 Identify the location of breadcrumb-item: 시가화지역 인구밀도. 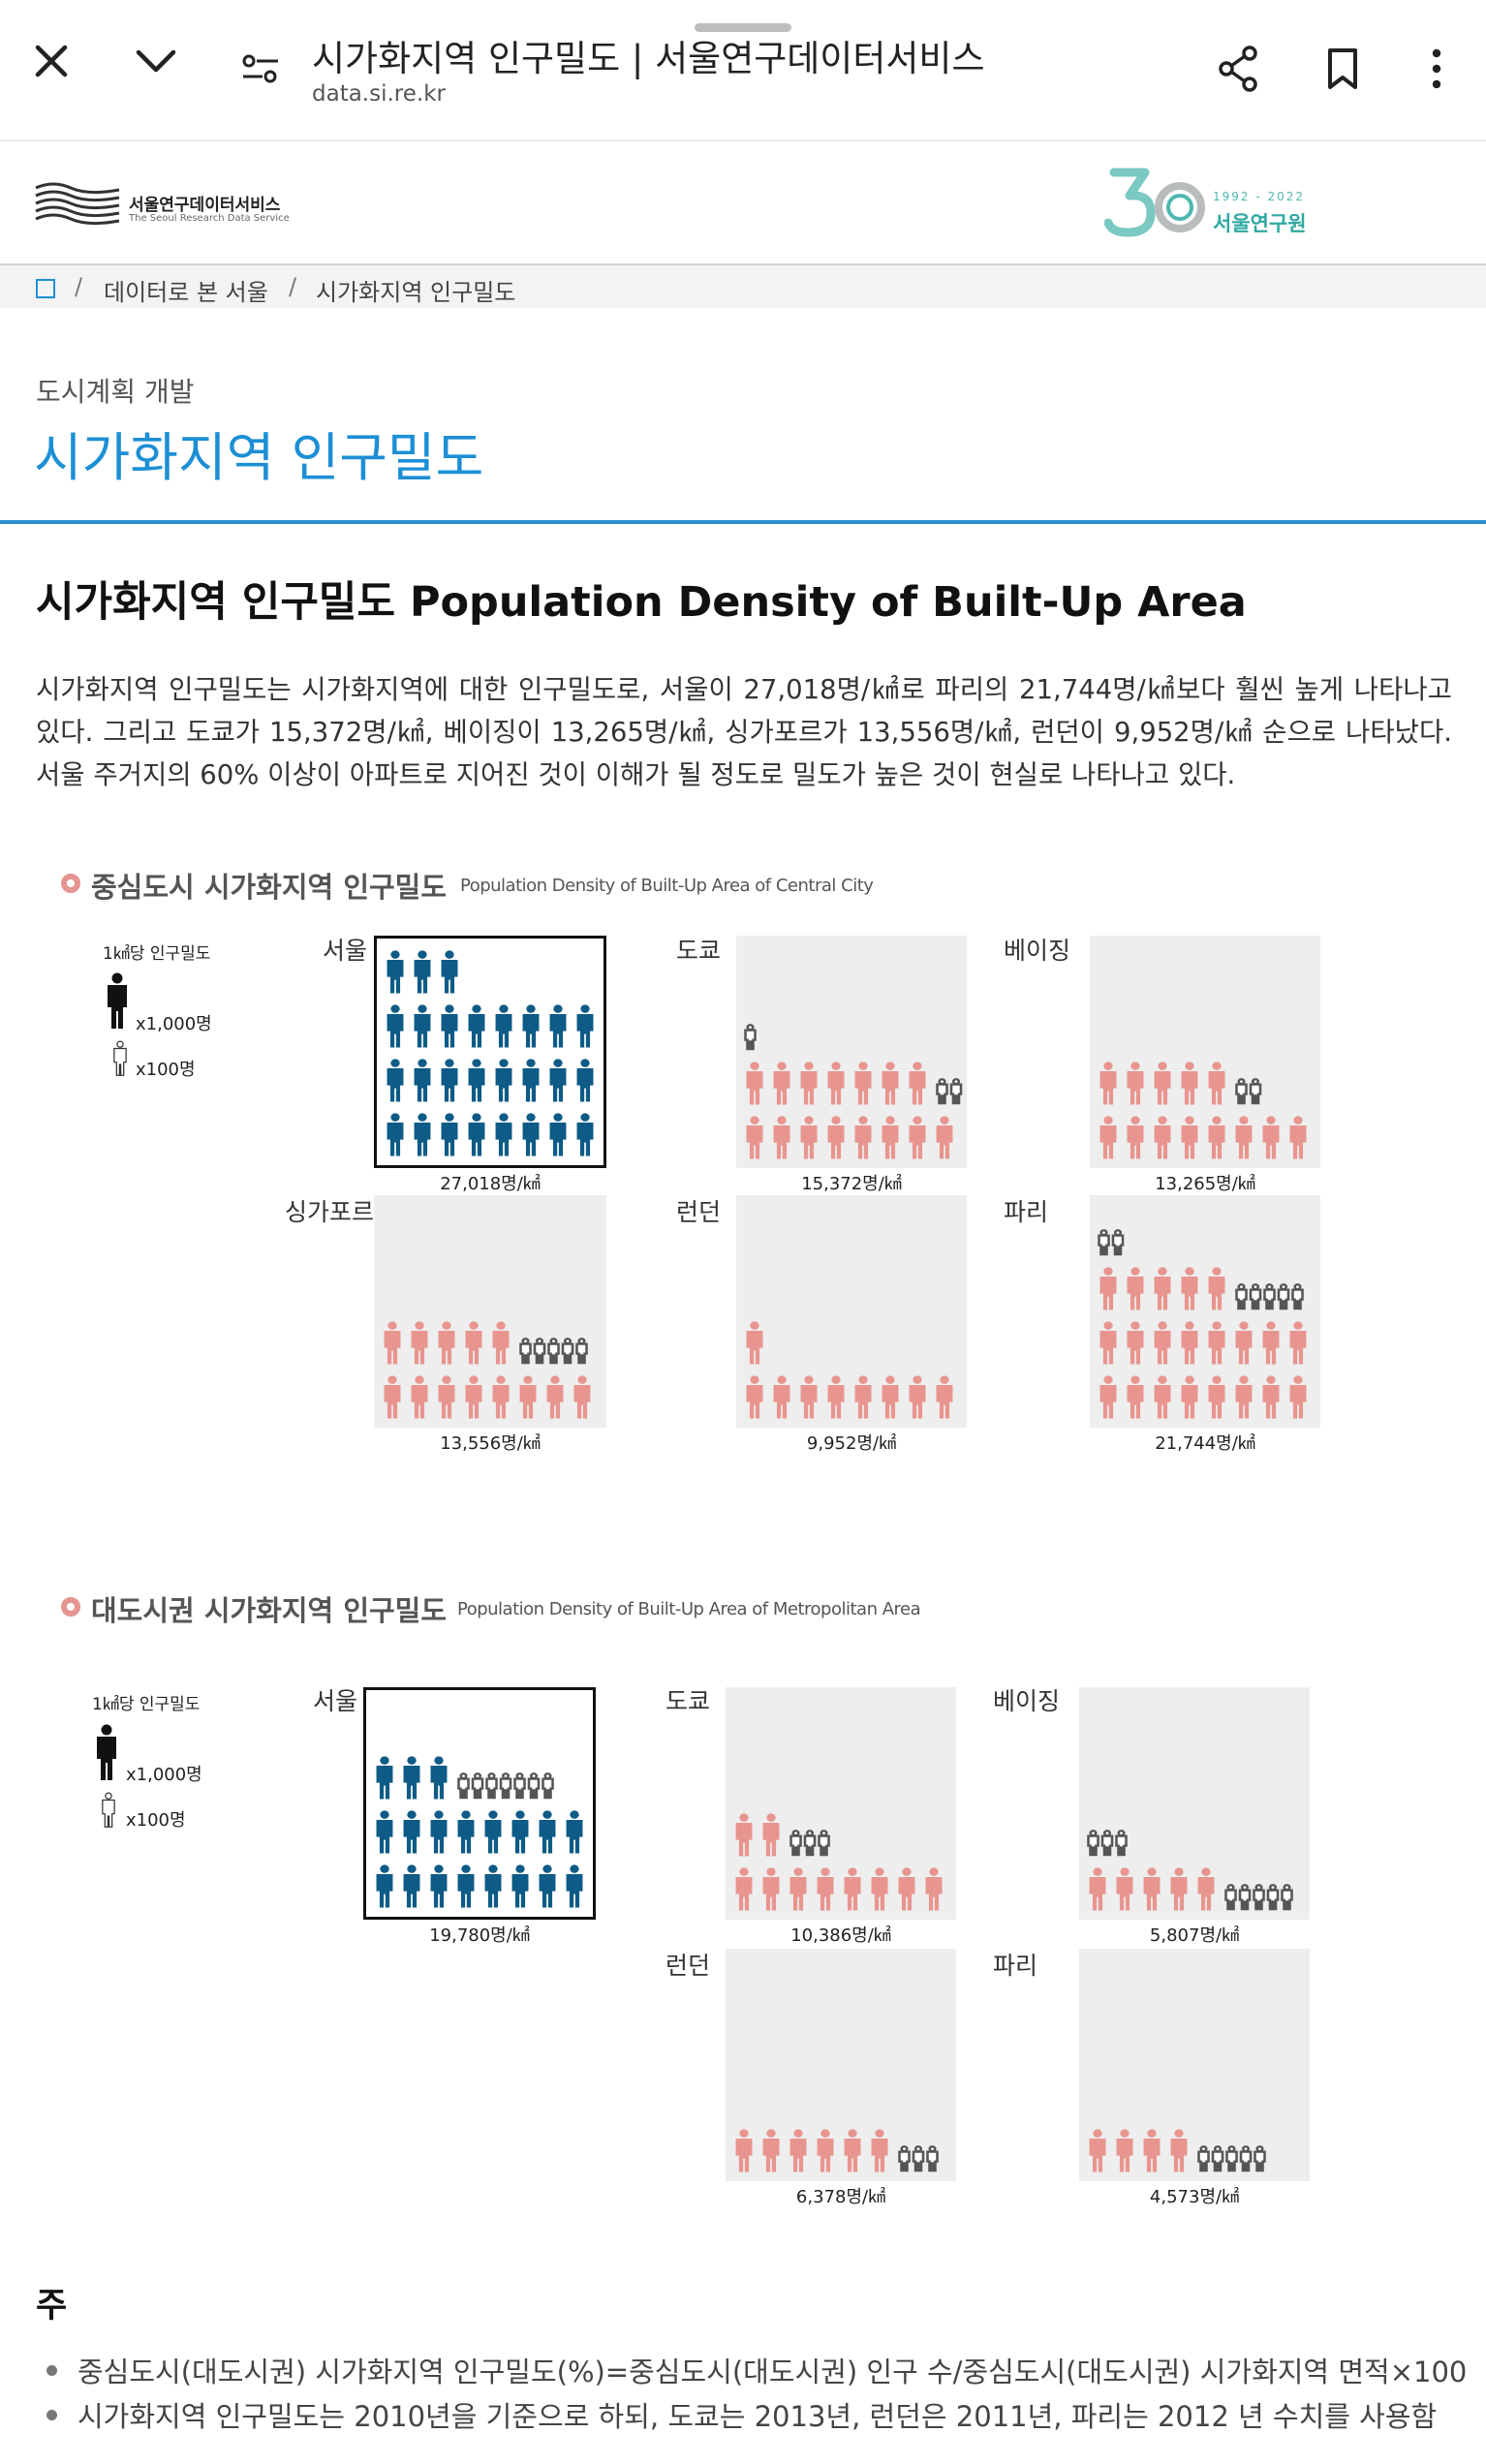
(416, 292).